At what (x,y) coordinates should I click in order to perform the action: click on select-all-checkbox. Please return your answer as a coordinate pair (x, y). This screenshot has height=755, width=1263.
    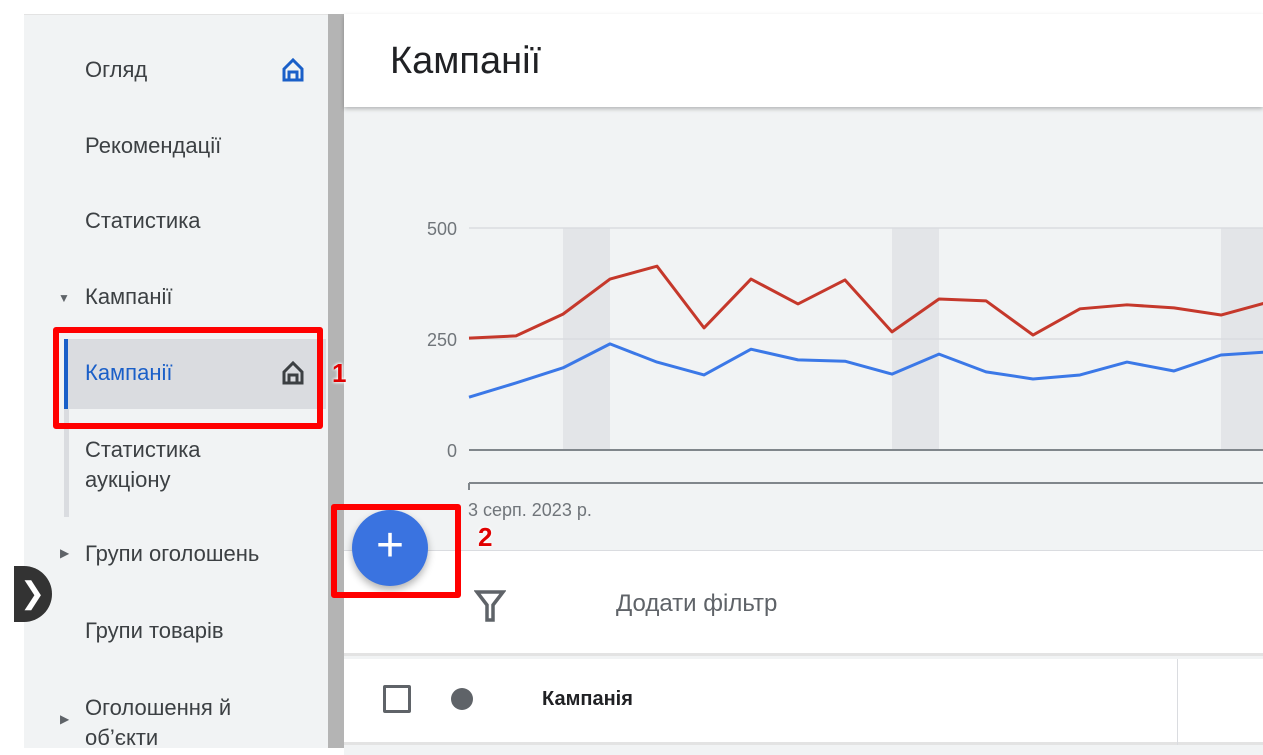
    Looking at the image, I should click on (397, 699).